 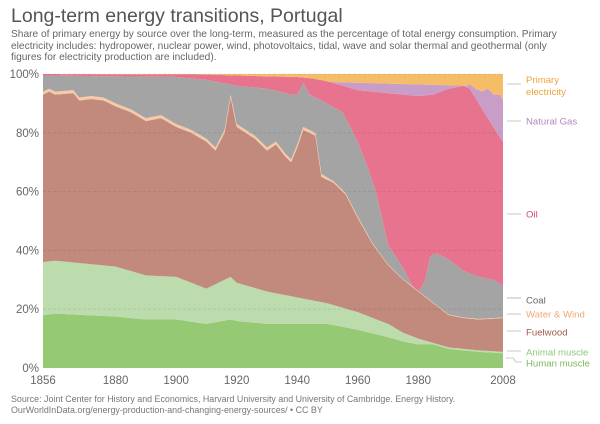 What do you see at coordinates (273, 381) in the screenshot?
I see `x-axis: 1856 1880 1900 1920 1940 1960 1980 2008` at bounding box center [273, 381].